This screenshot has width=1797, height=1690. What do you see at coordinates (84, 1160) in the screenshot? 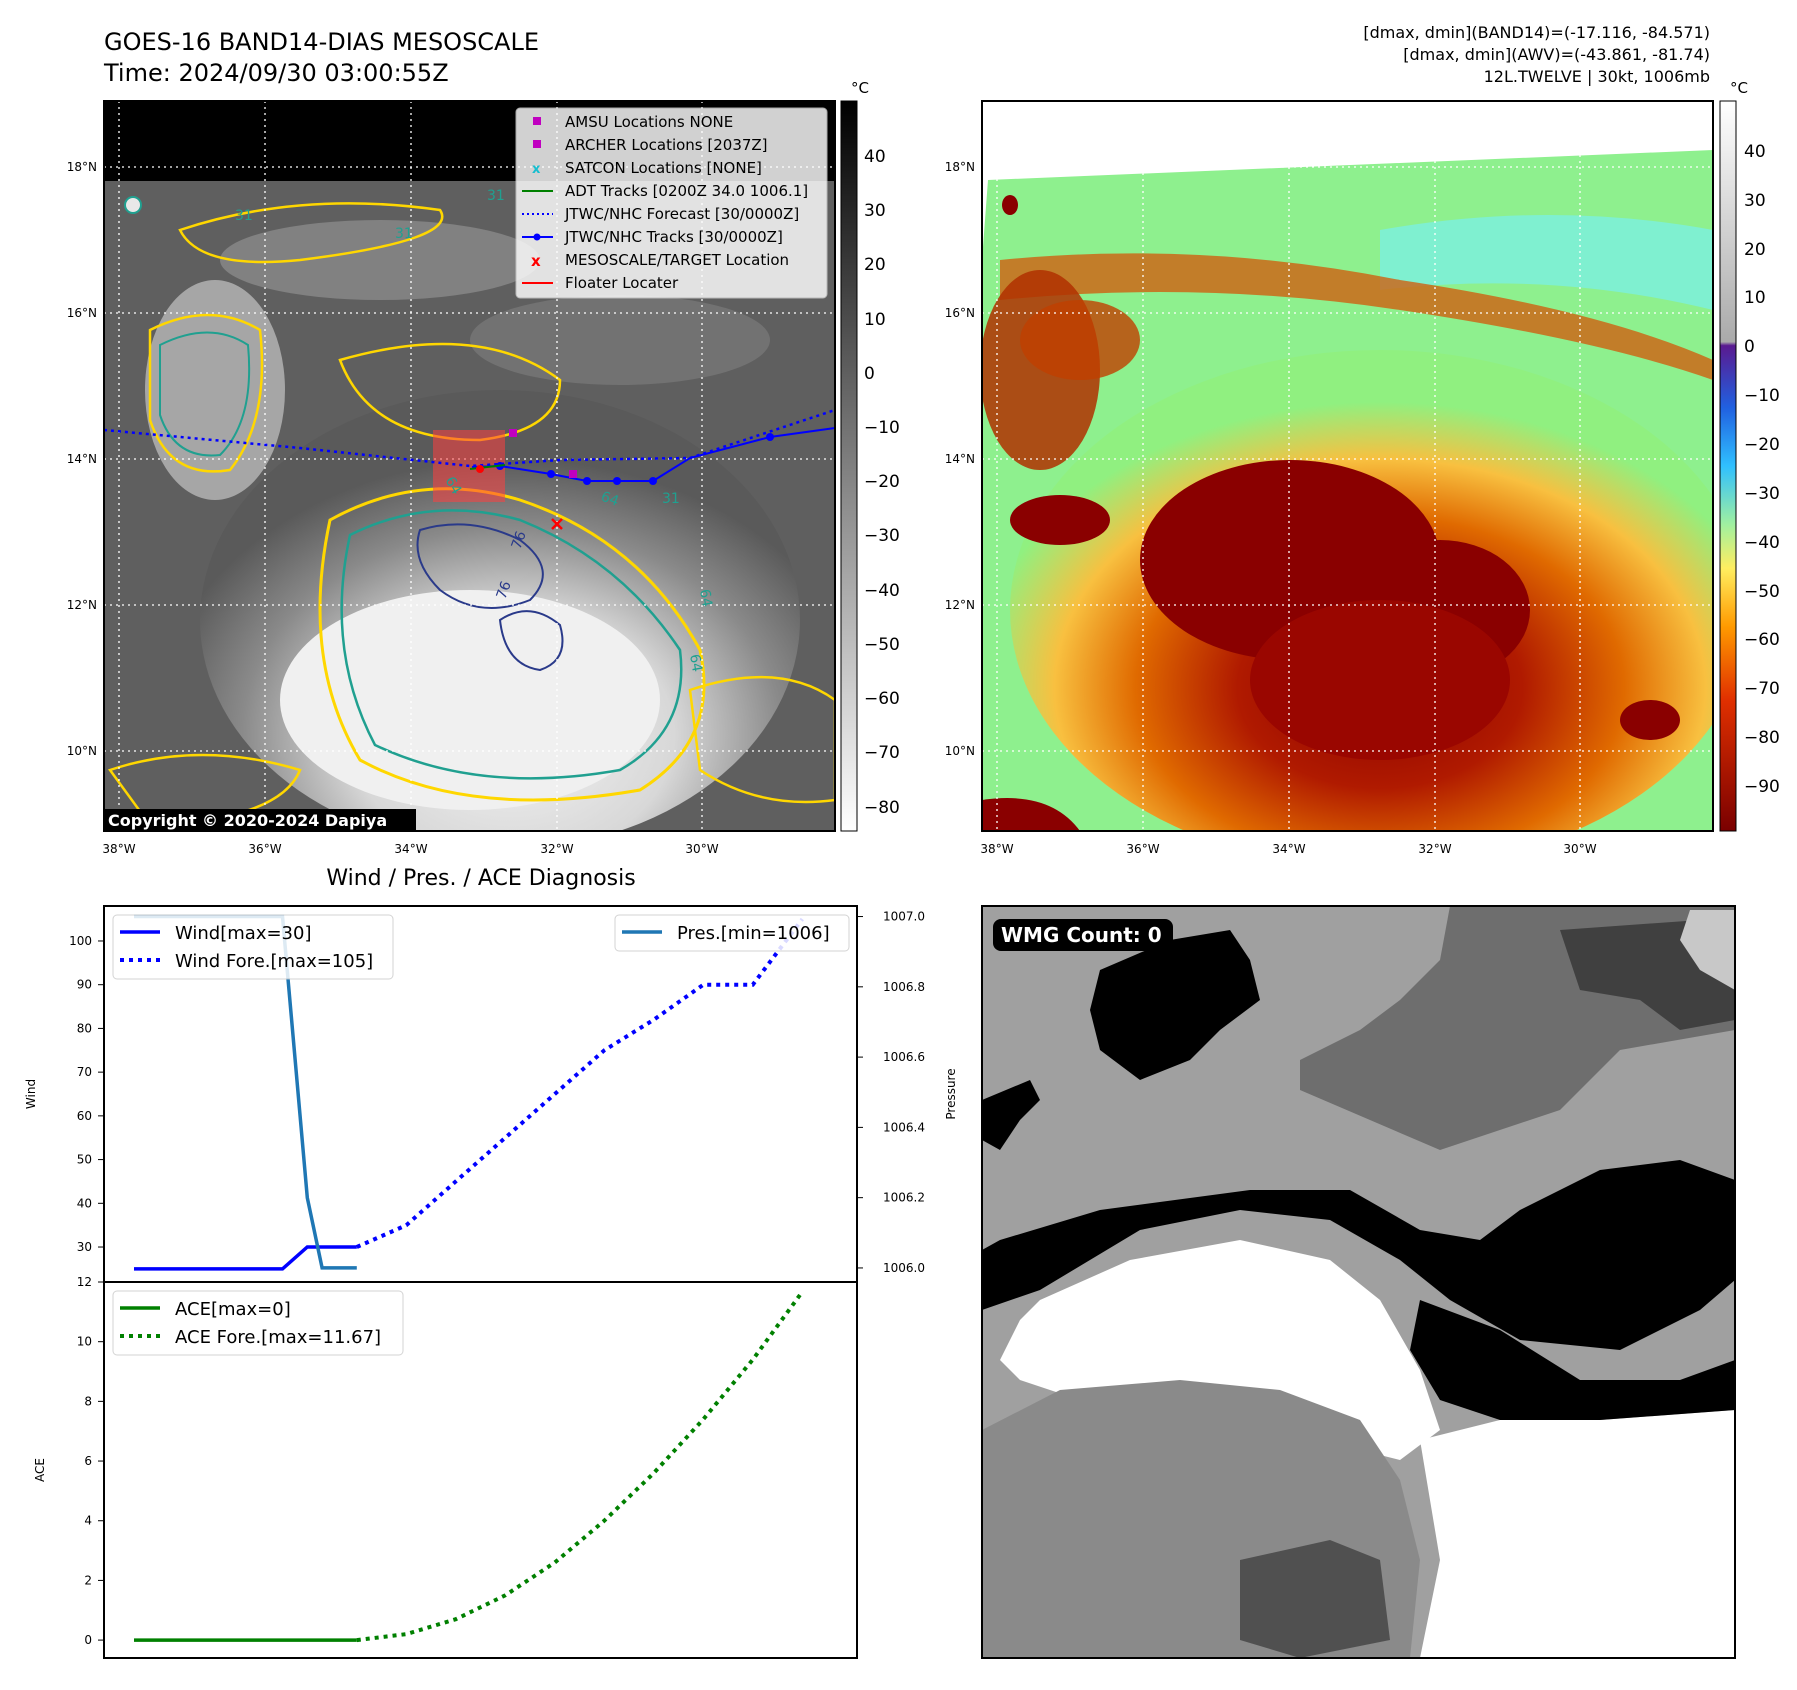
I see `y-tick-label: 50` at bounding box center [84, 1160].